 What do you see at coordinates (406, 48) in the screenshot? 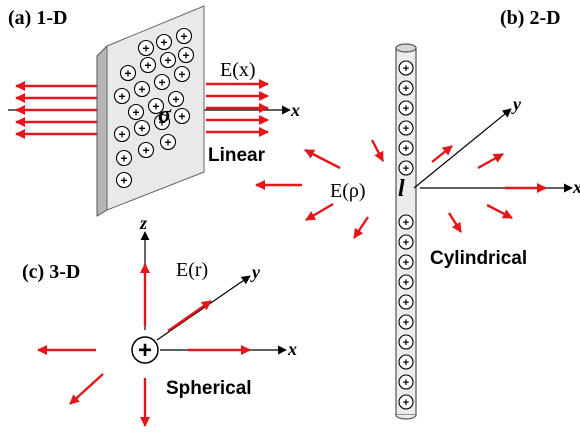
I see `charged-rod-top` at bounding box center [406, 48].